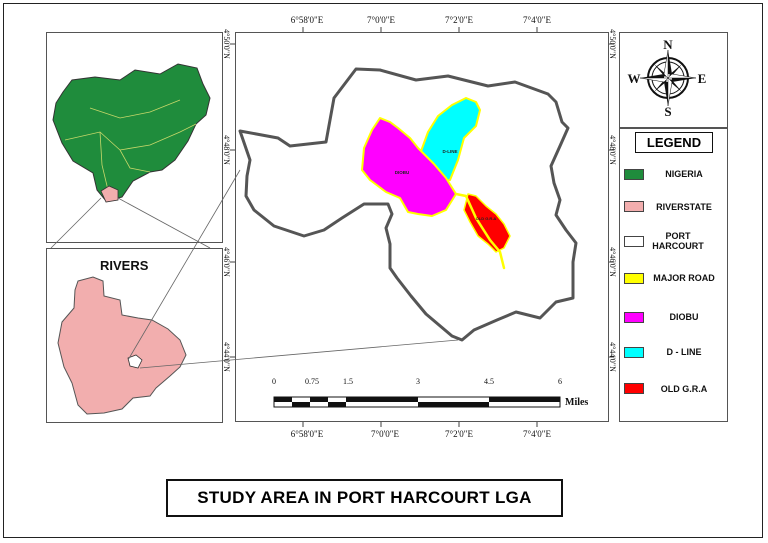 This screenshot has width=768, height=543. I want to click on legend-label-oldgra: OLD G.R.A, so click(684, 389).